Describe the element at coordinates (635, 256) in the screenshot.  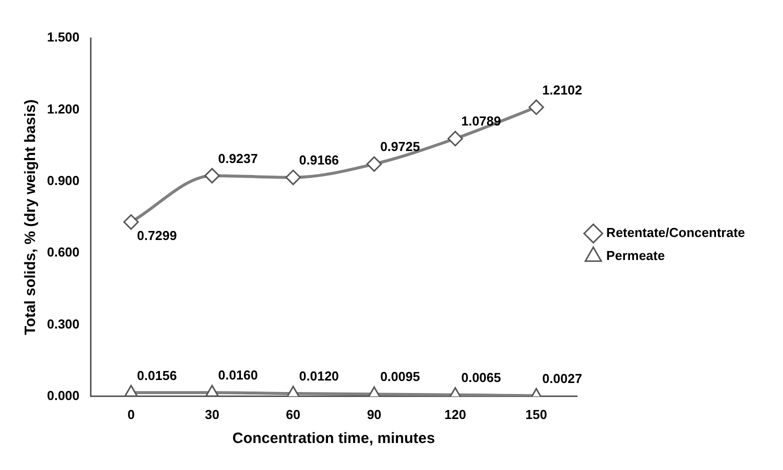
I see `legend-label: Permeate` at that location.